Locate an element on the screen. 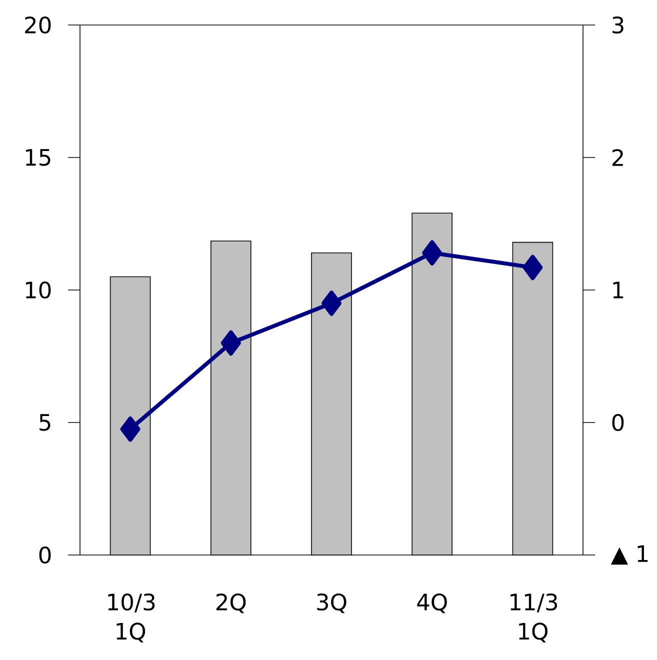 This screenshot has height=660, width=657. y2-tick-label: 0 is located at coordinates (618, 423).